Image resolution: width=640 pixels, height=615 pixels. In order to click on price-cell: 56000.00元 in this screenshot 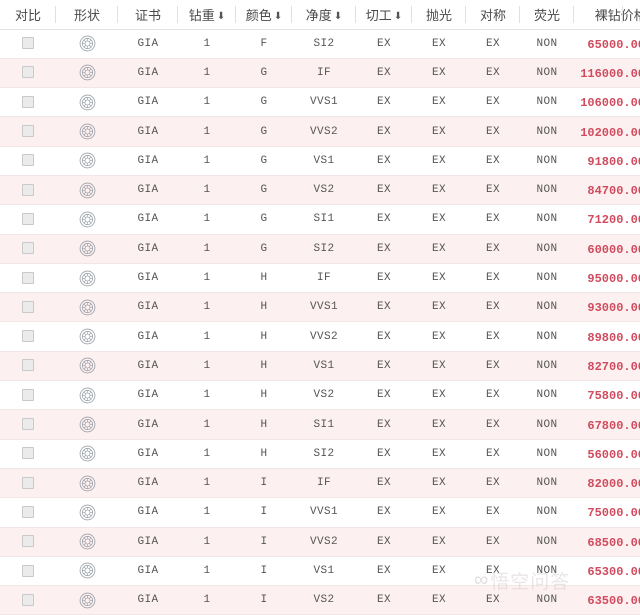, I will do `click(607, 454)`.